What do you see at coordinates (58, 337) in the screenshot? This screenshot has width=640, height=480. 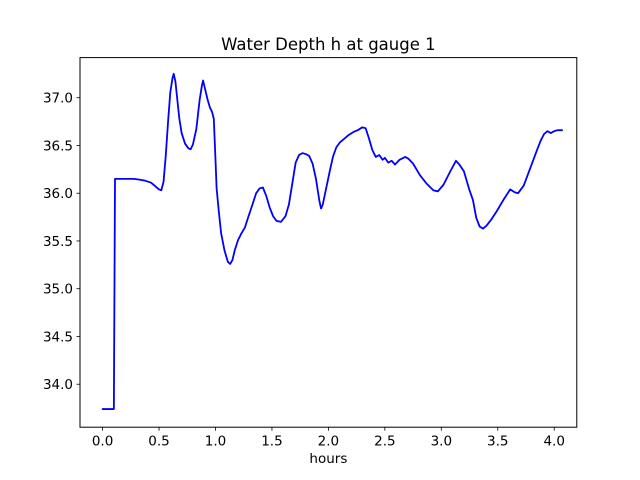 I see `y-tick-label: 34.5` at bounding box center [58, 337].